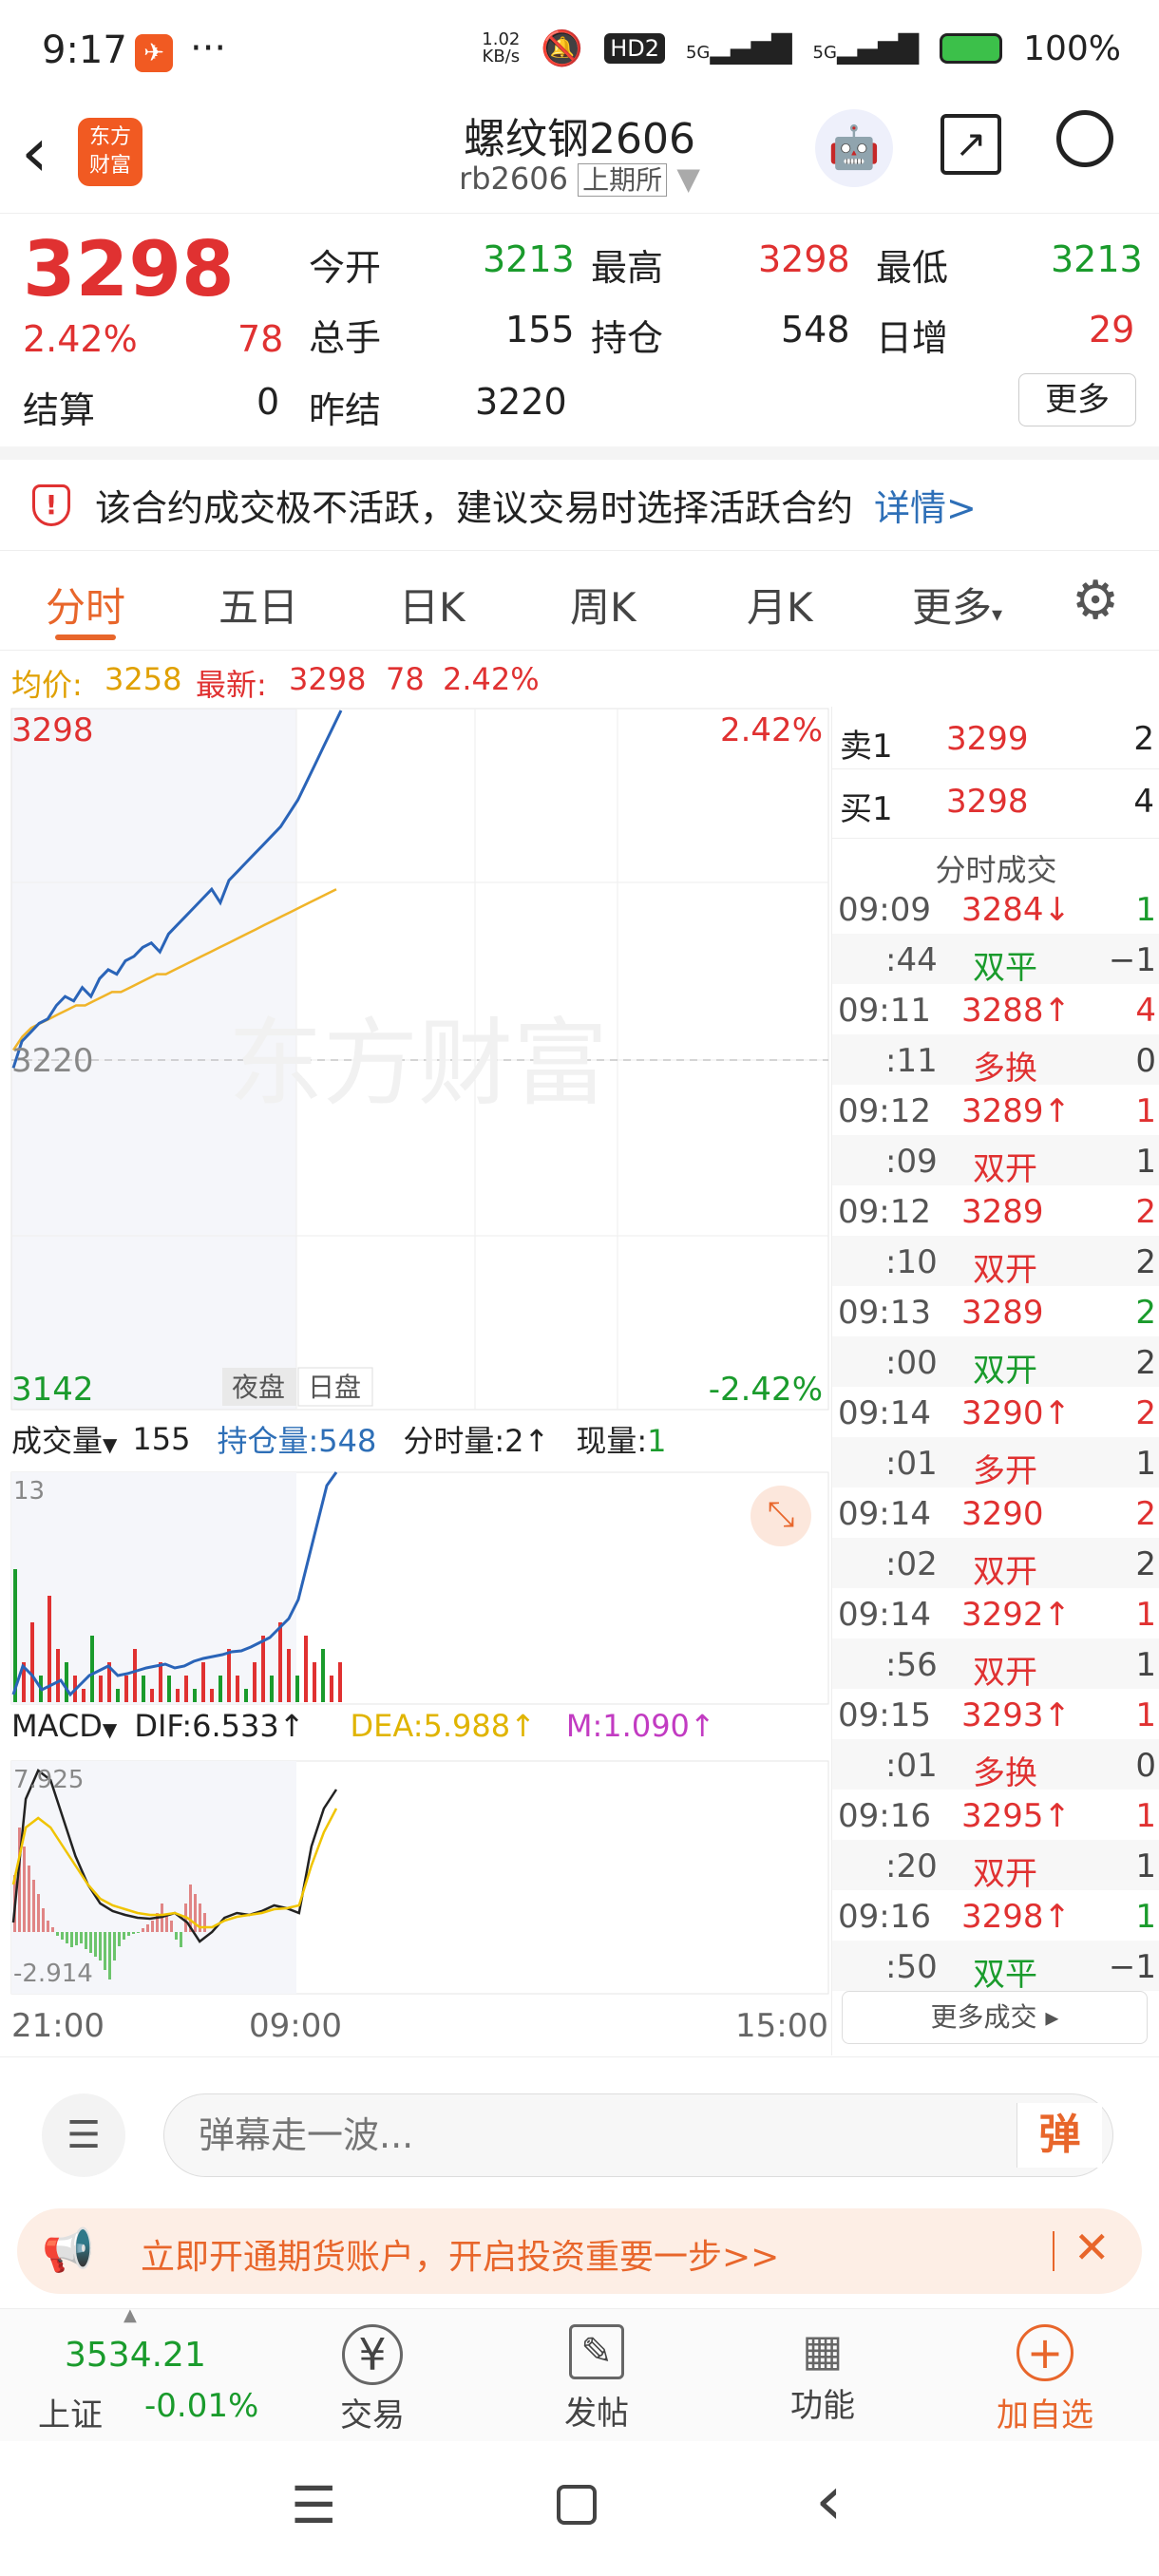 The width and height of the screenshot is (1159, 2576). I want to click on trade-row: 09:14 3290↑ 2, so click(995, 1412).